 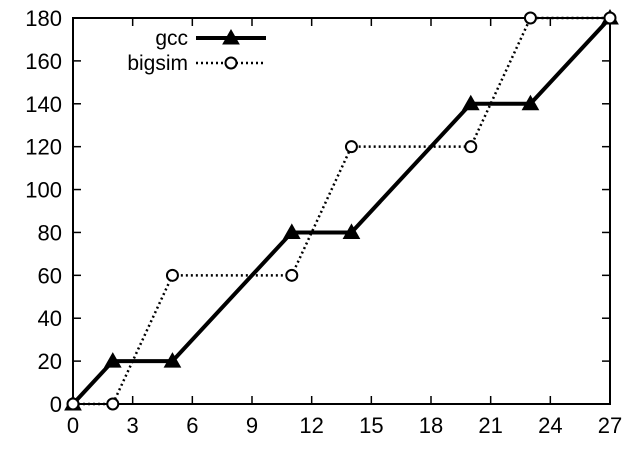 I want to click on legend-label-gcc: gcc, so click(x=171, y=38).